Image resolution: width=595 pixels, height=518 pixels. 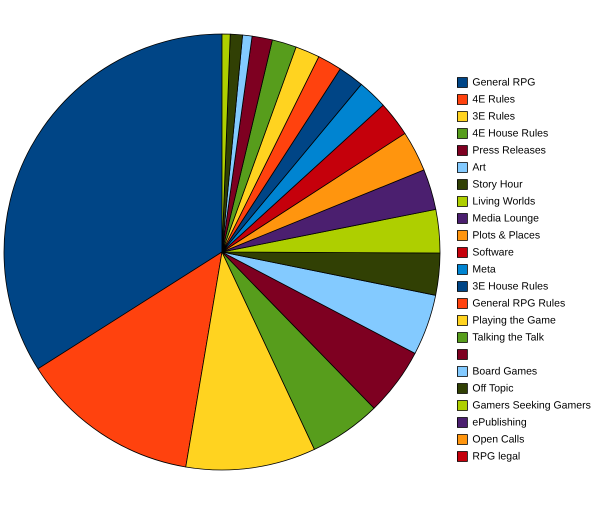 What do you see at coordinates (519, 304) in the screenshot?
I see `legend-label: General RPG Rules` at bounding box center [519, 304].